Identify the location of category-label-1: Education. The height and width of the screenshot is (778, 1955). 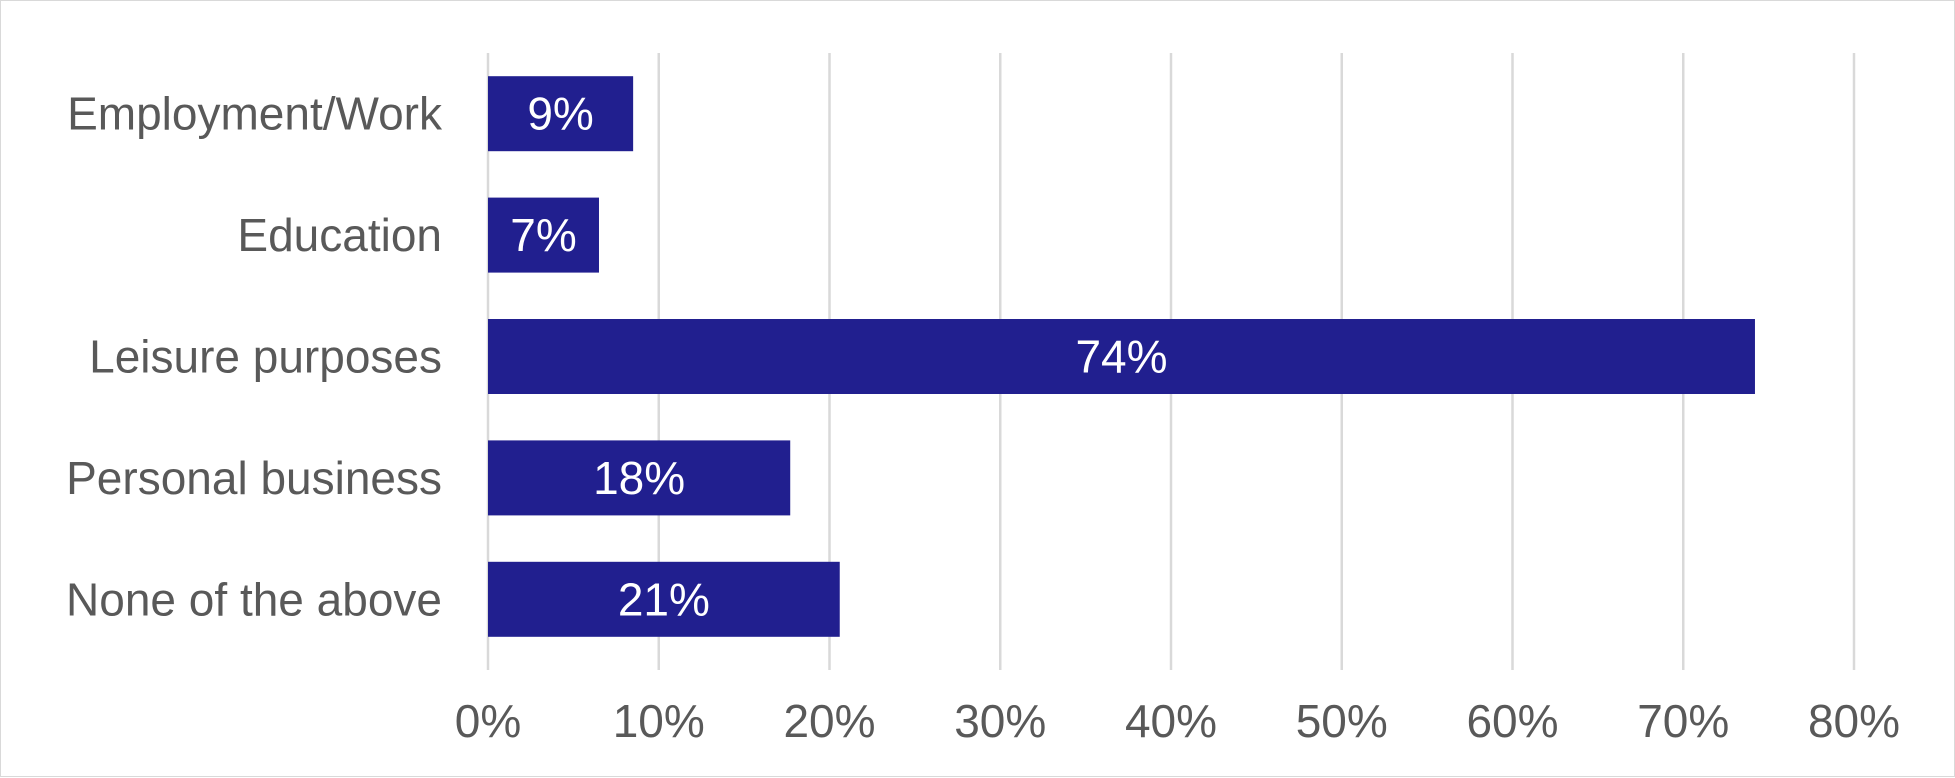
(339, 235).